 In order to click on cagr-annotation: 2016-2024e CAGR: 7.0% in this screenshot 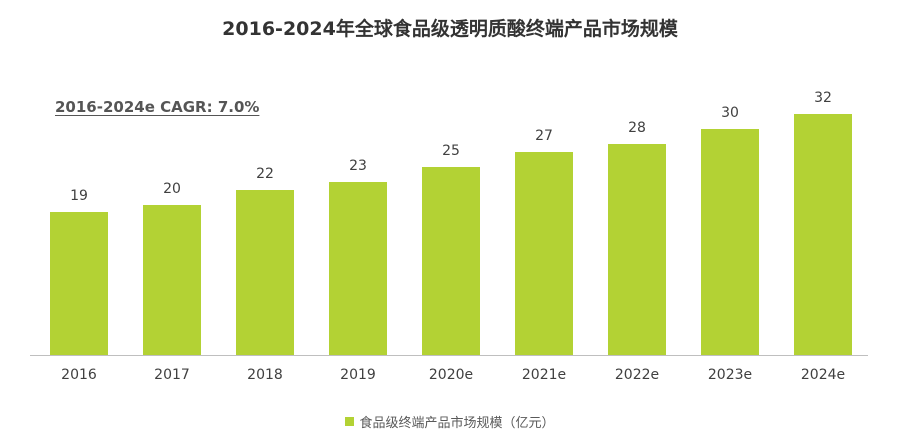, I will do `click(157, 107)`.